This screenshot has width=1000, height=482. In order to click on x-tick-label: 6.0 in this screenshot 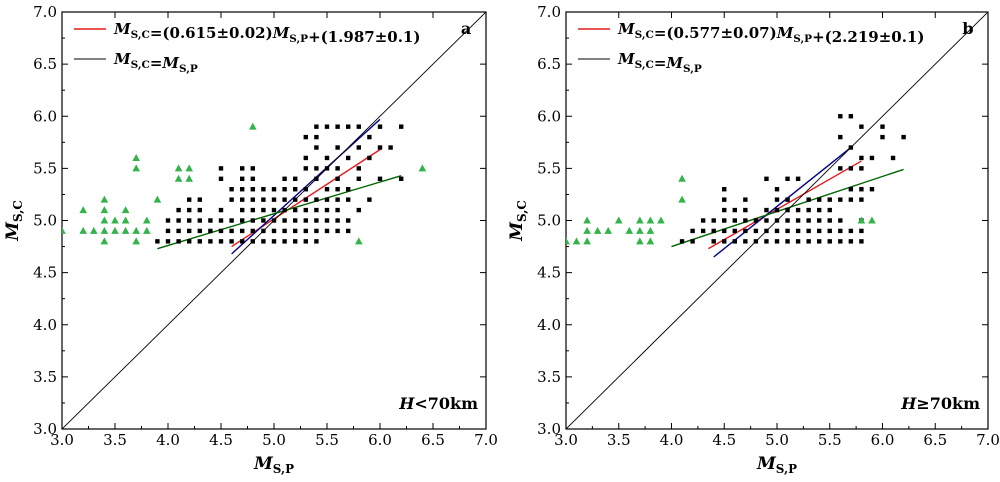, I will do `click(883, 440)`.